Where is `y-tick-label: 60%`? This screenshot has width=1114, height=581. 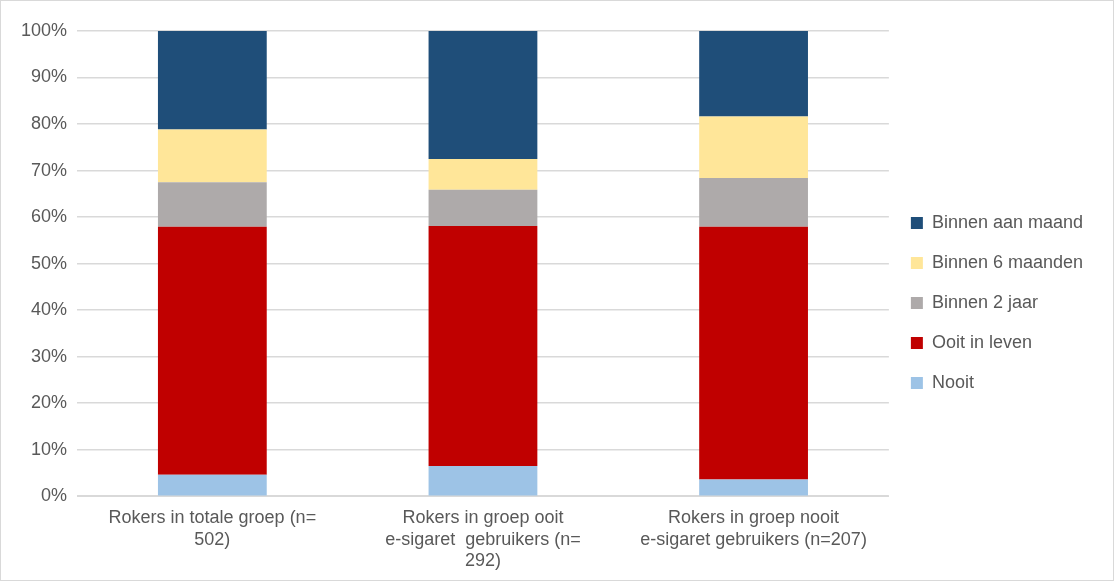
y-tick-label: 60% is located at coordinates (49, 216).